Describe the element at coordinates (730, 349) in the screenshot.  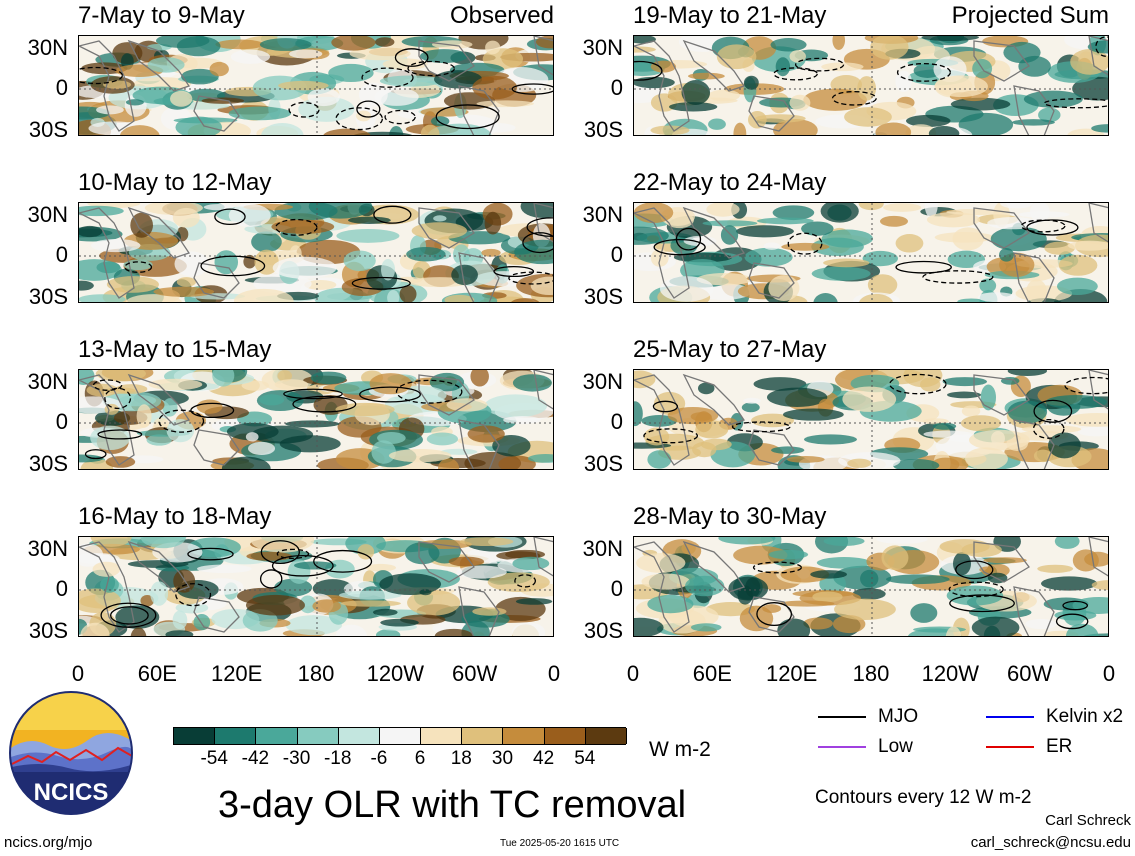
I see `panel-title: 25-May to 27-May` at that location.